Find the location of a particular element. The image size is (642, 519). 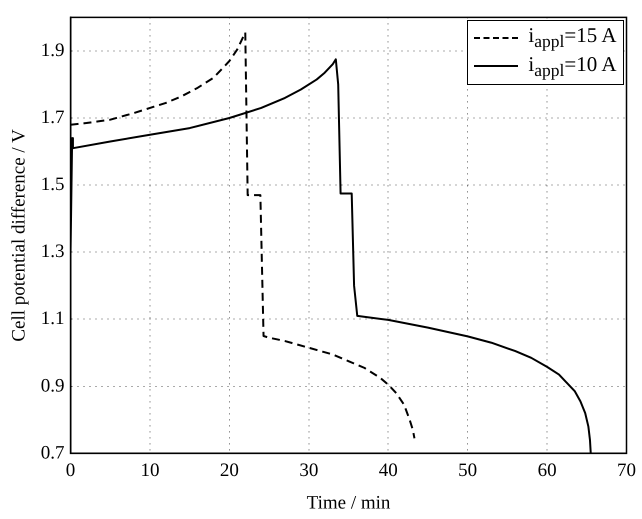

y-tick-label: 1.3 is located at coordinates (52, 251).